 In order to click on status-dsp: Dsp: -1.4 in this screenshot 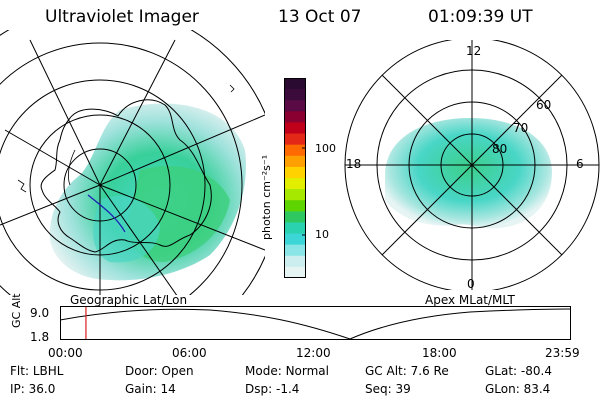, I will do `click(272, 389)`.